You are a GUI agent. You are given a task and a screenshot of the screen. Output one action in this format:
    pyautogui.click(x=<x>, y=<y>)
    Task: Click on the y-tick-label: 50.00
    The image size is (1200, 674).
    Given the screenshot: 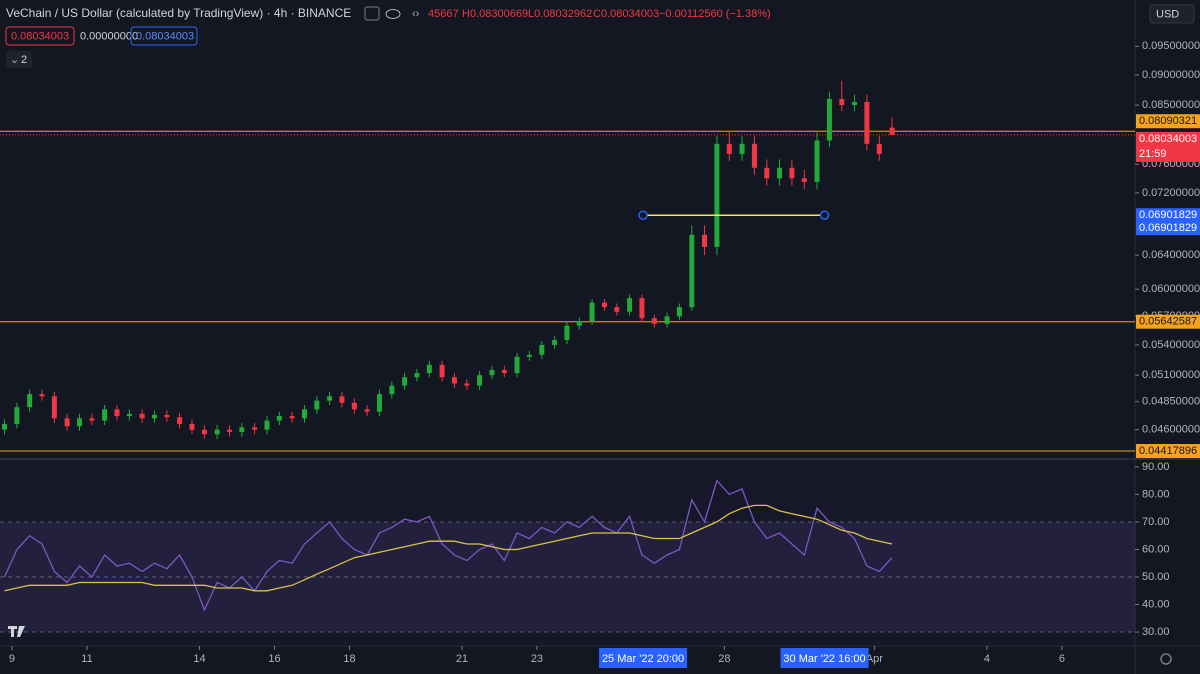 What is the action you would take?
    pyautogui.click(x=1156, y=577)
    